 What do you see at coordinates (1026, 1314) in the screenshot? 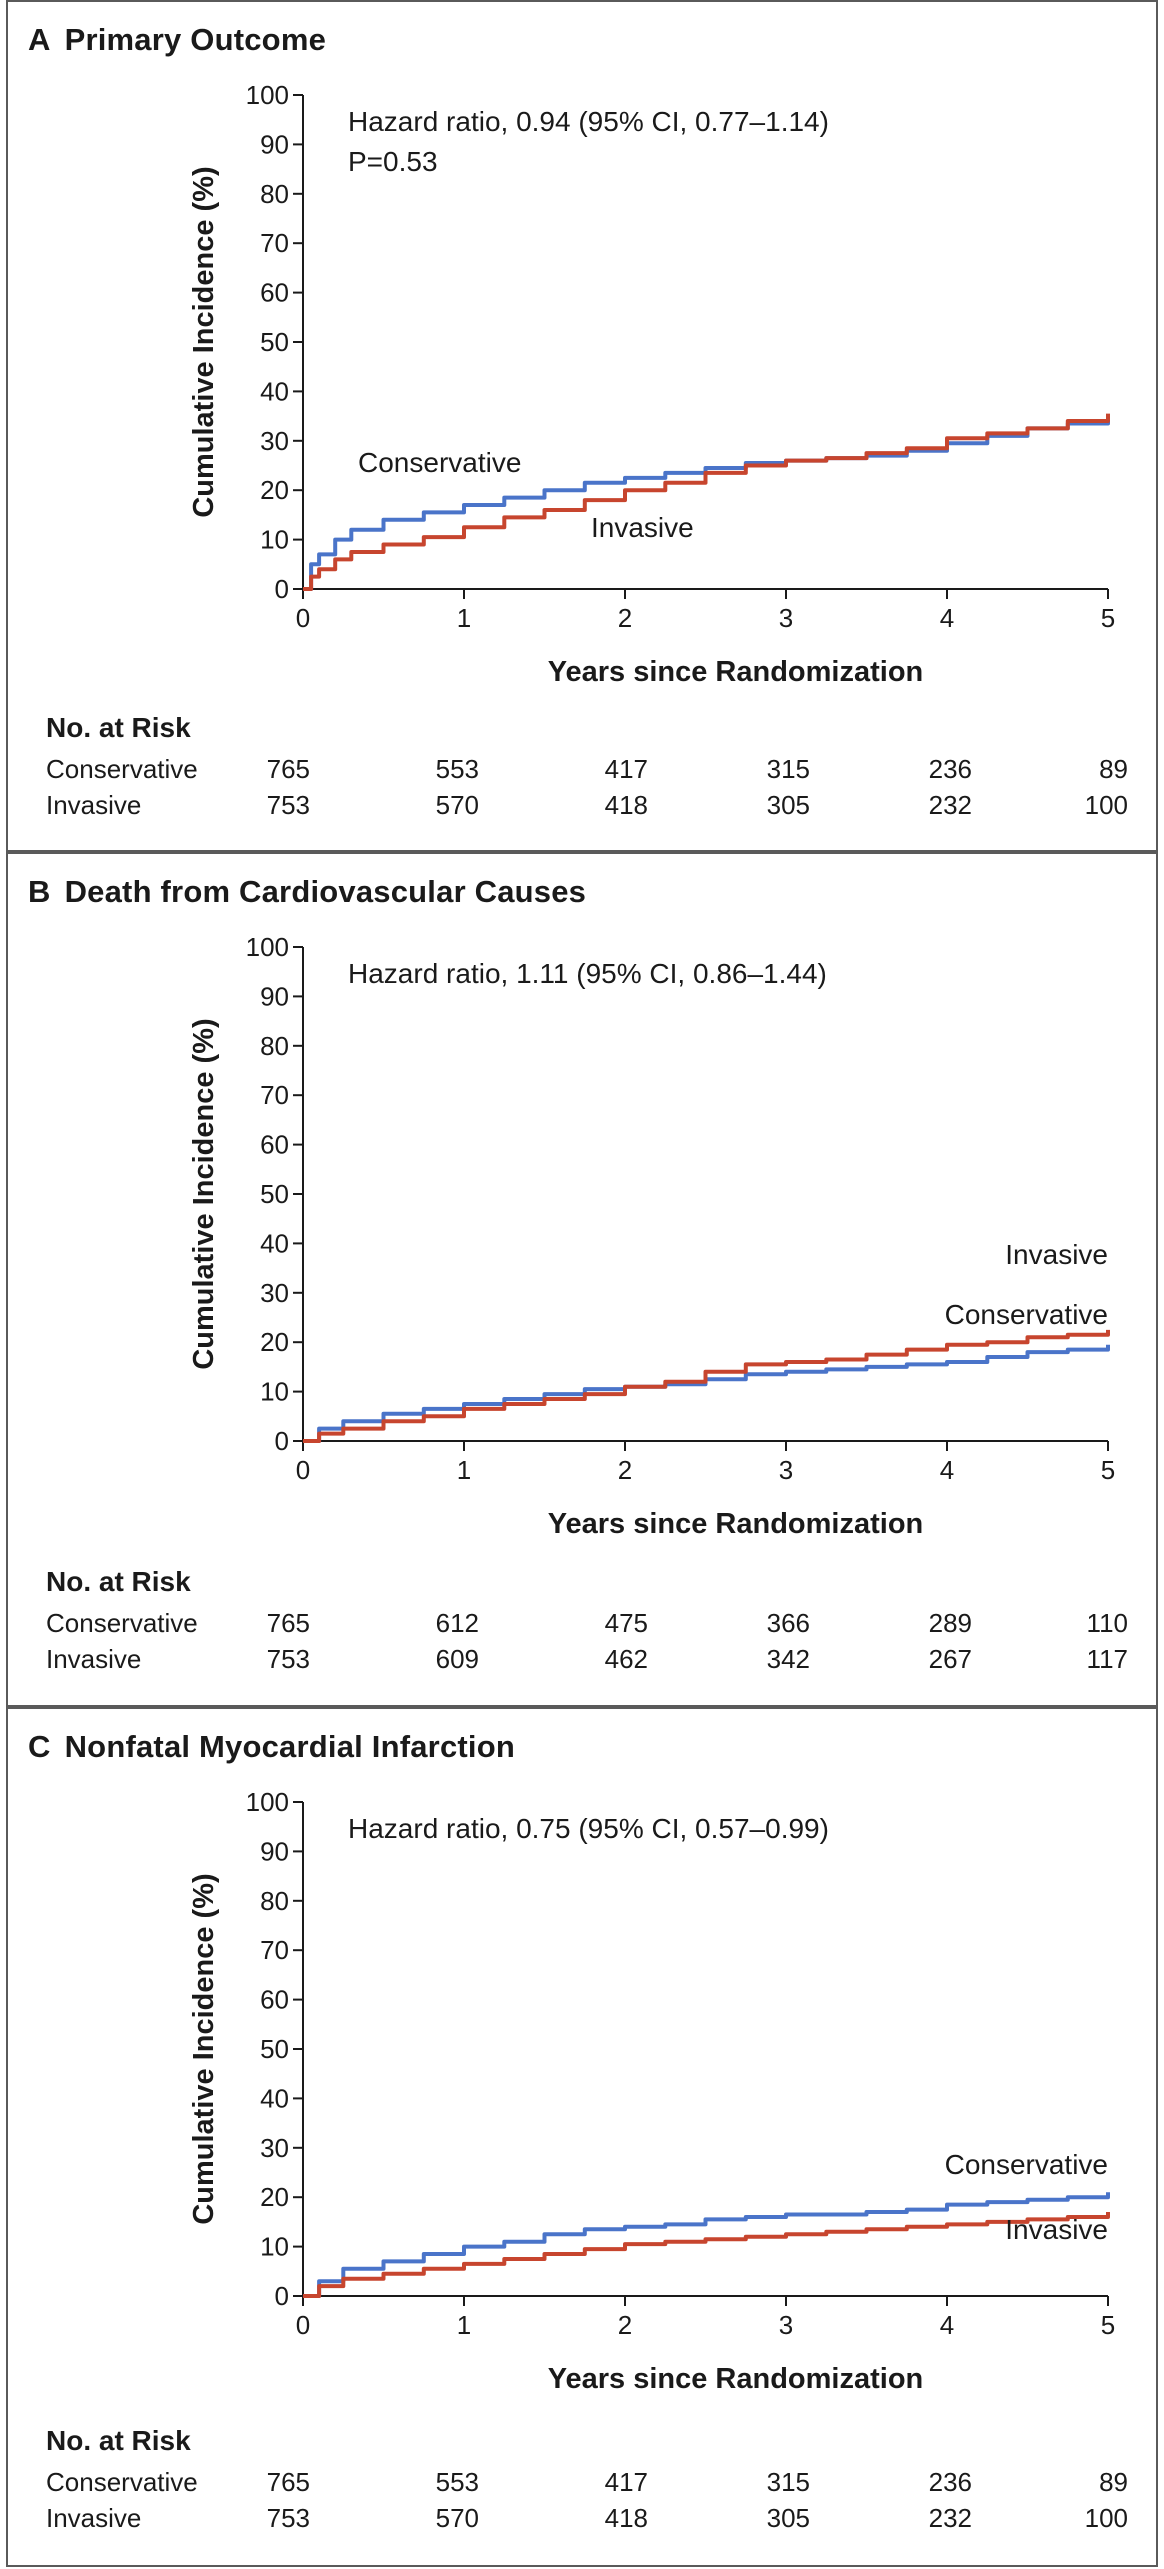
I see `series-label-conservative: Conservative` at bounding box center [1026, 1314].